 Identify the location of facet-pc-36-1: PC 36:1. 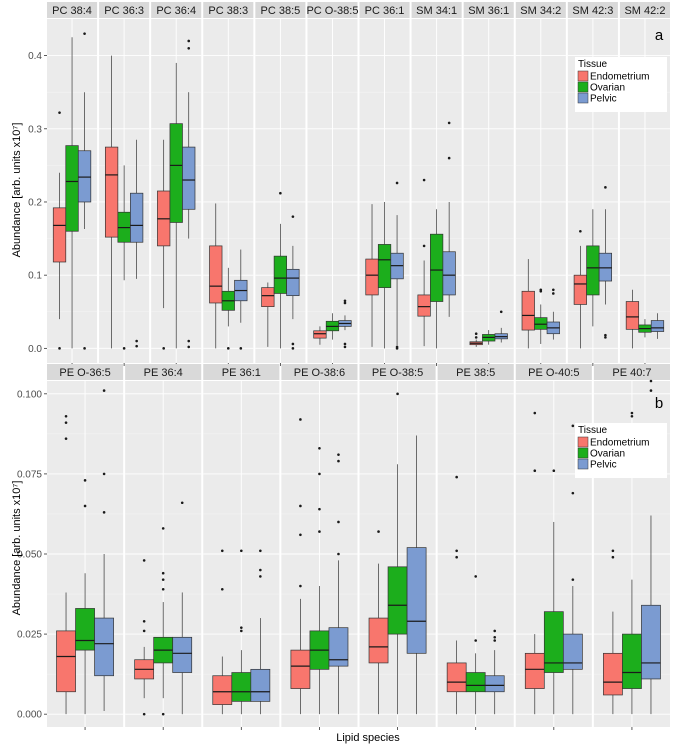
(384, 184).